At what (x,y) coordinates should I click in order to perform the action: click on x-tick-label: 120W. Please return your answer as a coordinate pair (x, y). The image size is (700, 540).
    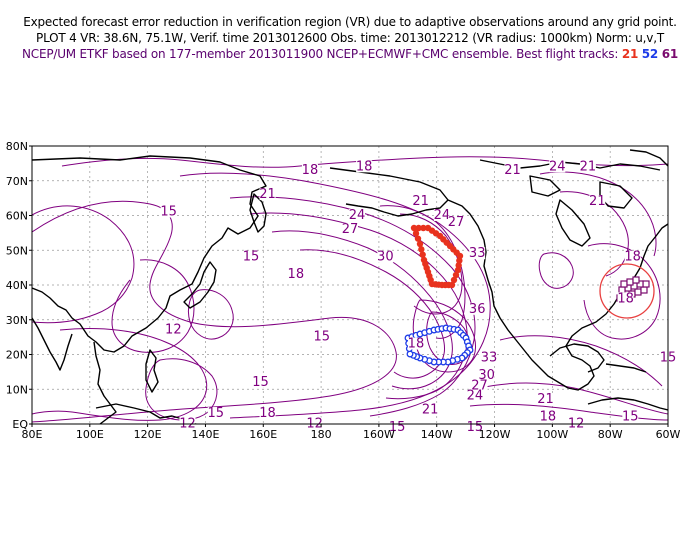
    Looking at the image, I should click on (495, 434).